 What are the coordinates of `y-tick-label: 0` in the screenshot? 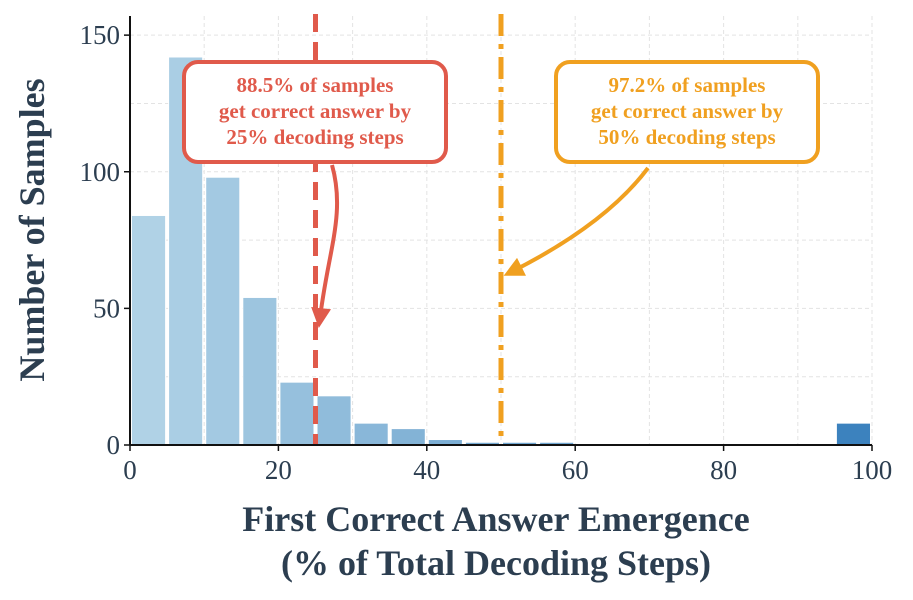 It's located at (114, 445).